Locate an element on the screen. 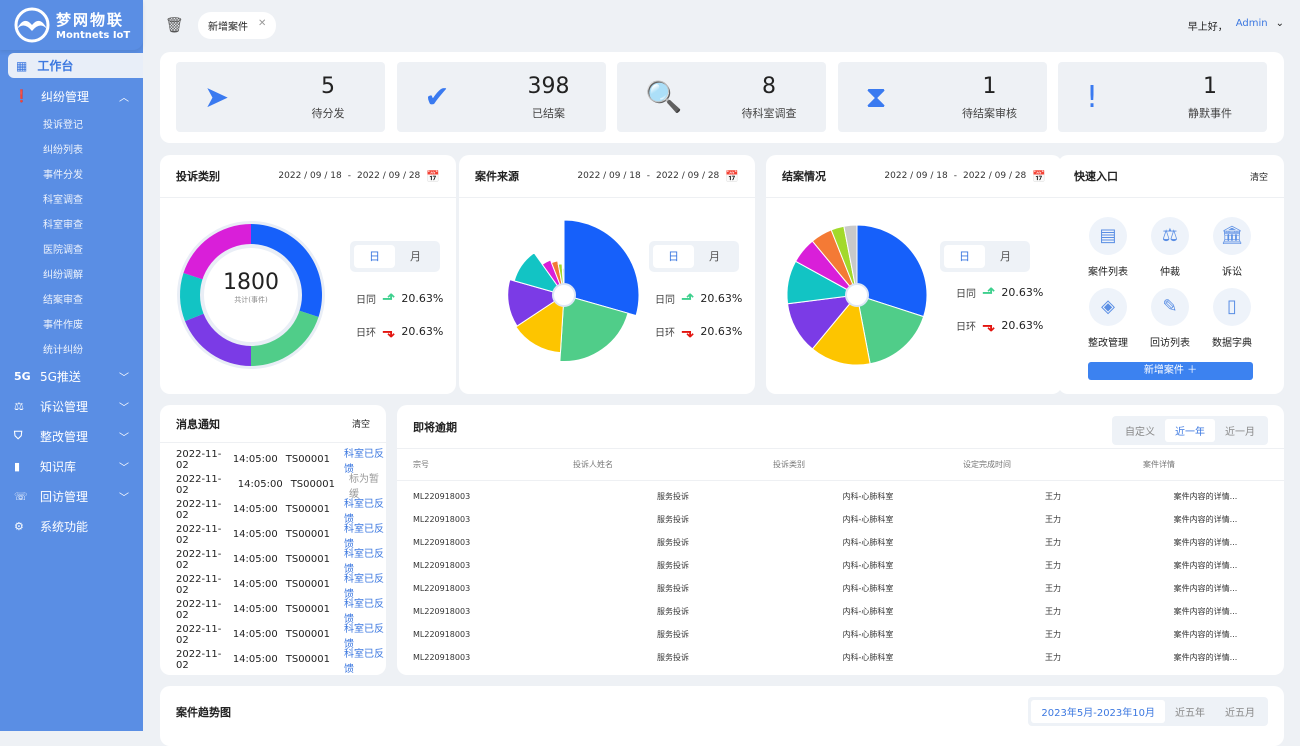  sidebar-subitem: 科室调查 is located at coordinates (63, 200).